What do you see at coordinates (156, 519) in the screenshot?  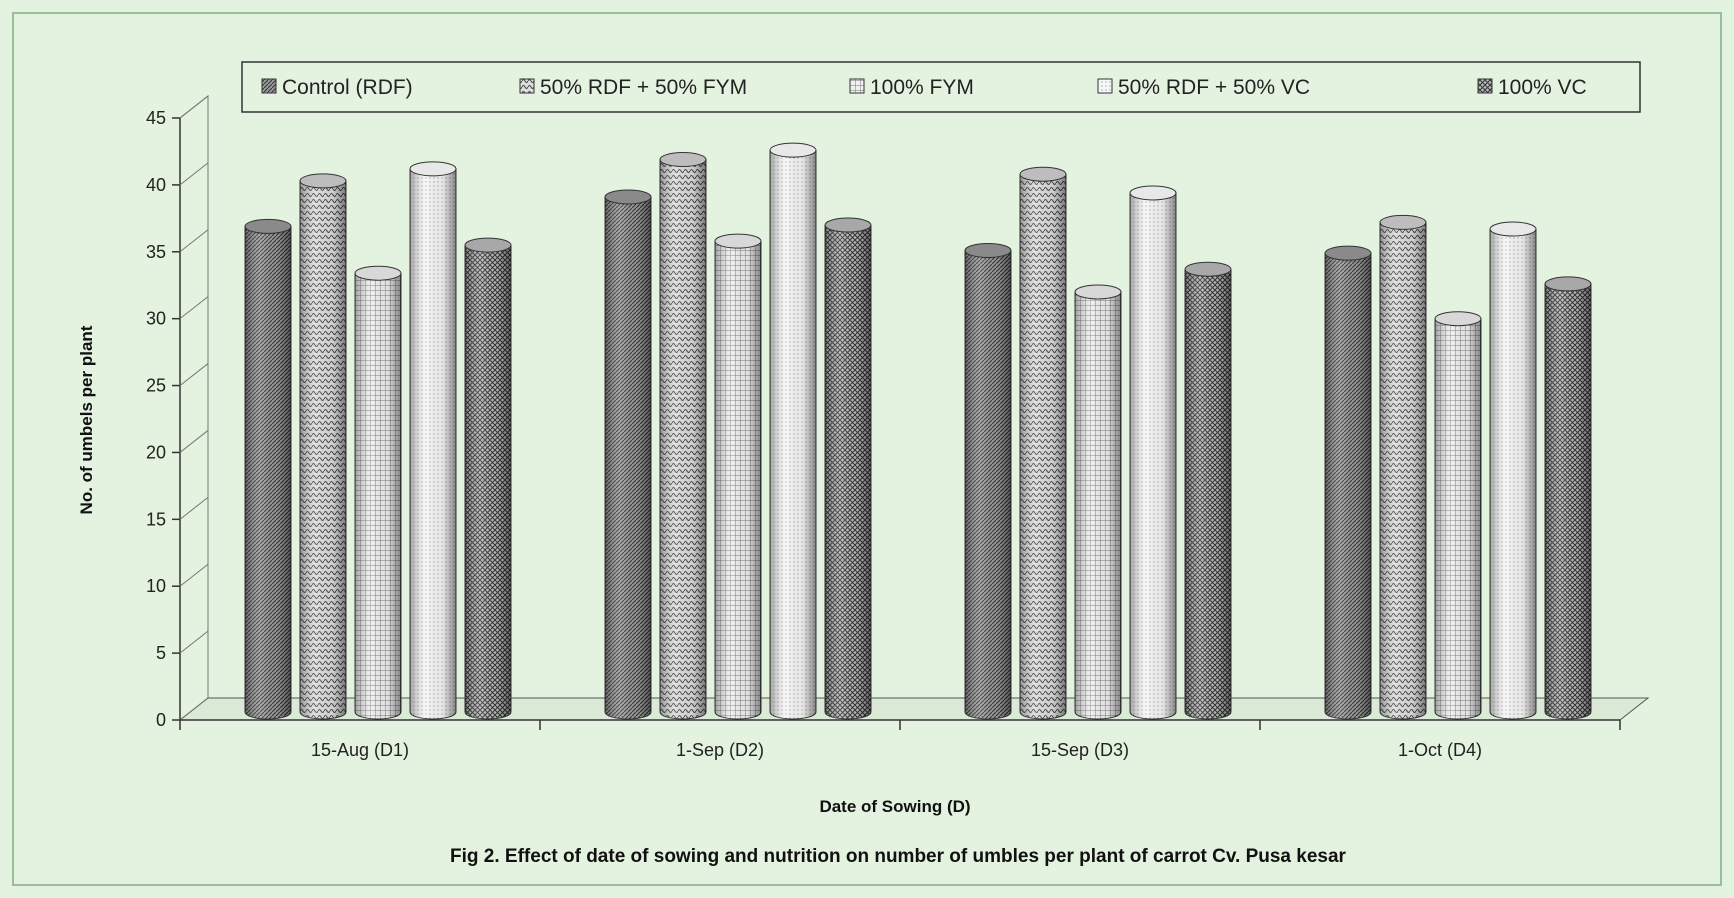 I see `y-tick-label: 15` at bounding box center [156, 519].